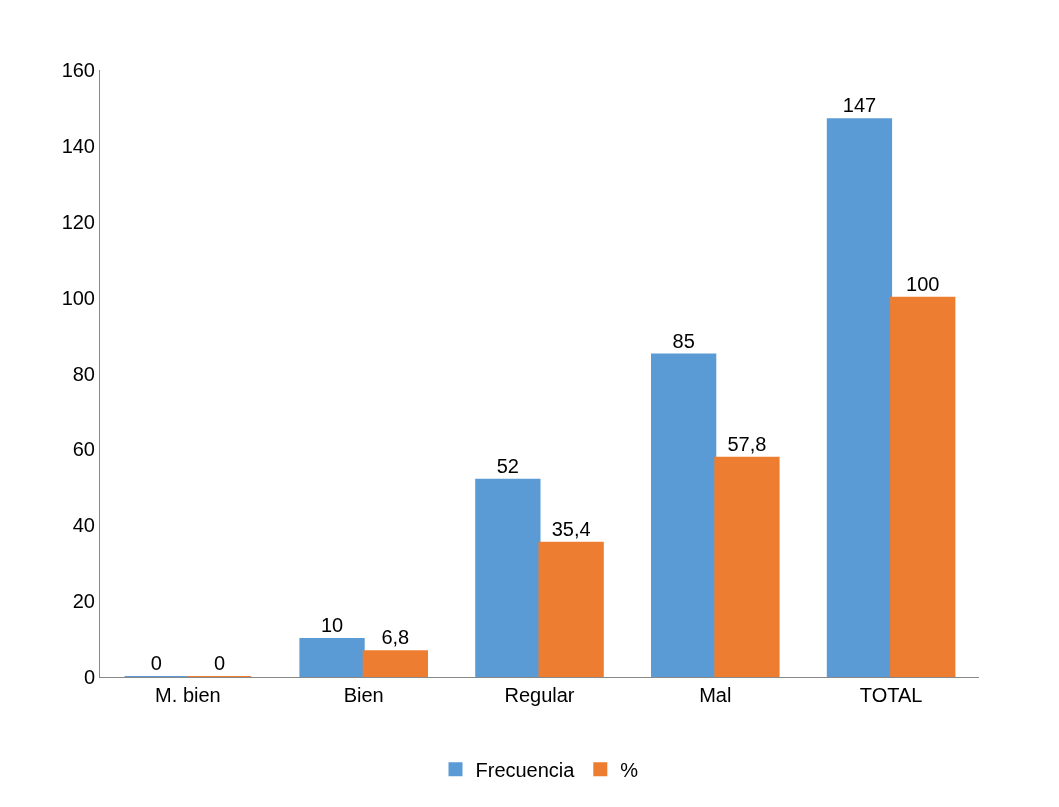  What do you see at coordinates (83, 449) in the screenshot?
I see `y-tick-label: 60` at bounding box center [83, 449].